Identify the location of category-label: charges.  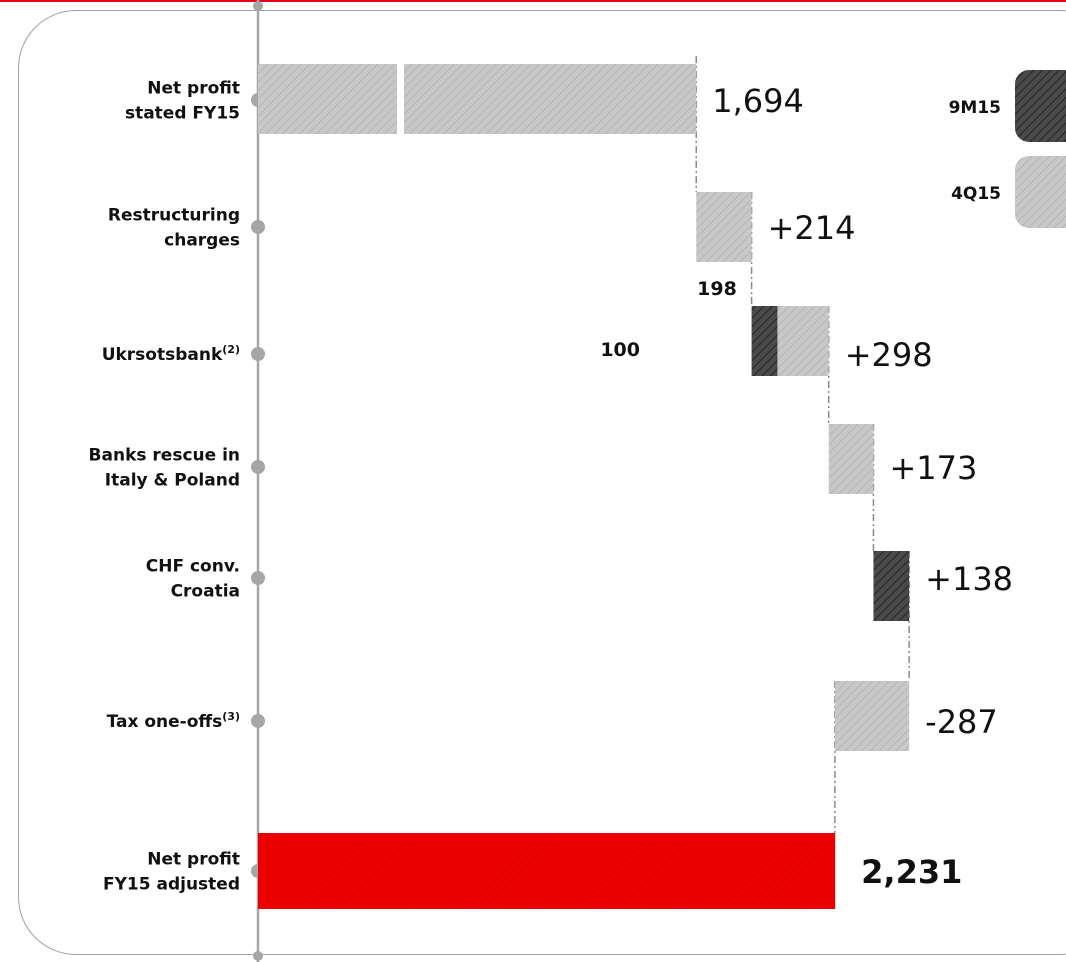
(202, 241).